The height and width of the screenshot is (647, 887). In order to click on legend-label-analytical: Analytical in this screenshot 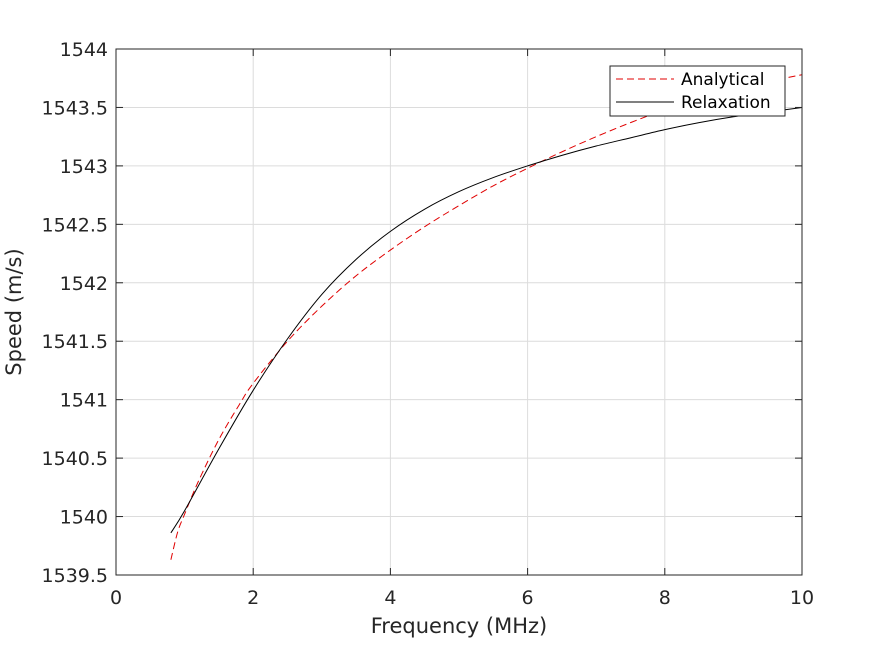, I will do `click(722, 80)`.